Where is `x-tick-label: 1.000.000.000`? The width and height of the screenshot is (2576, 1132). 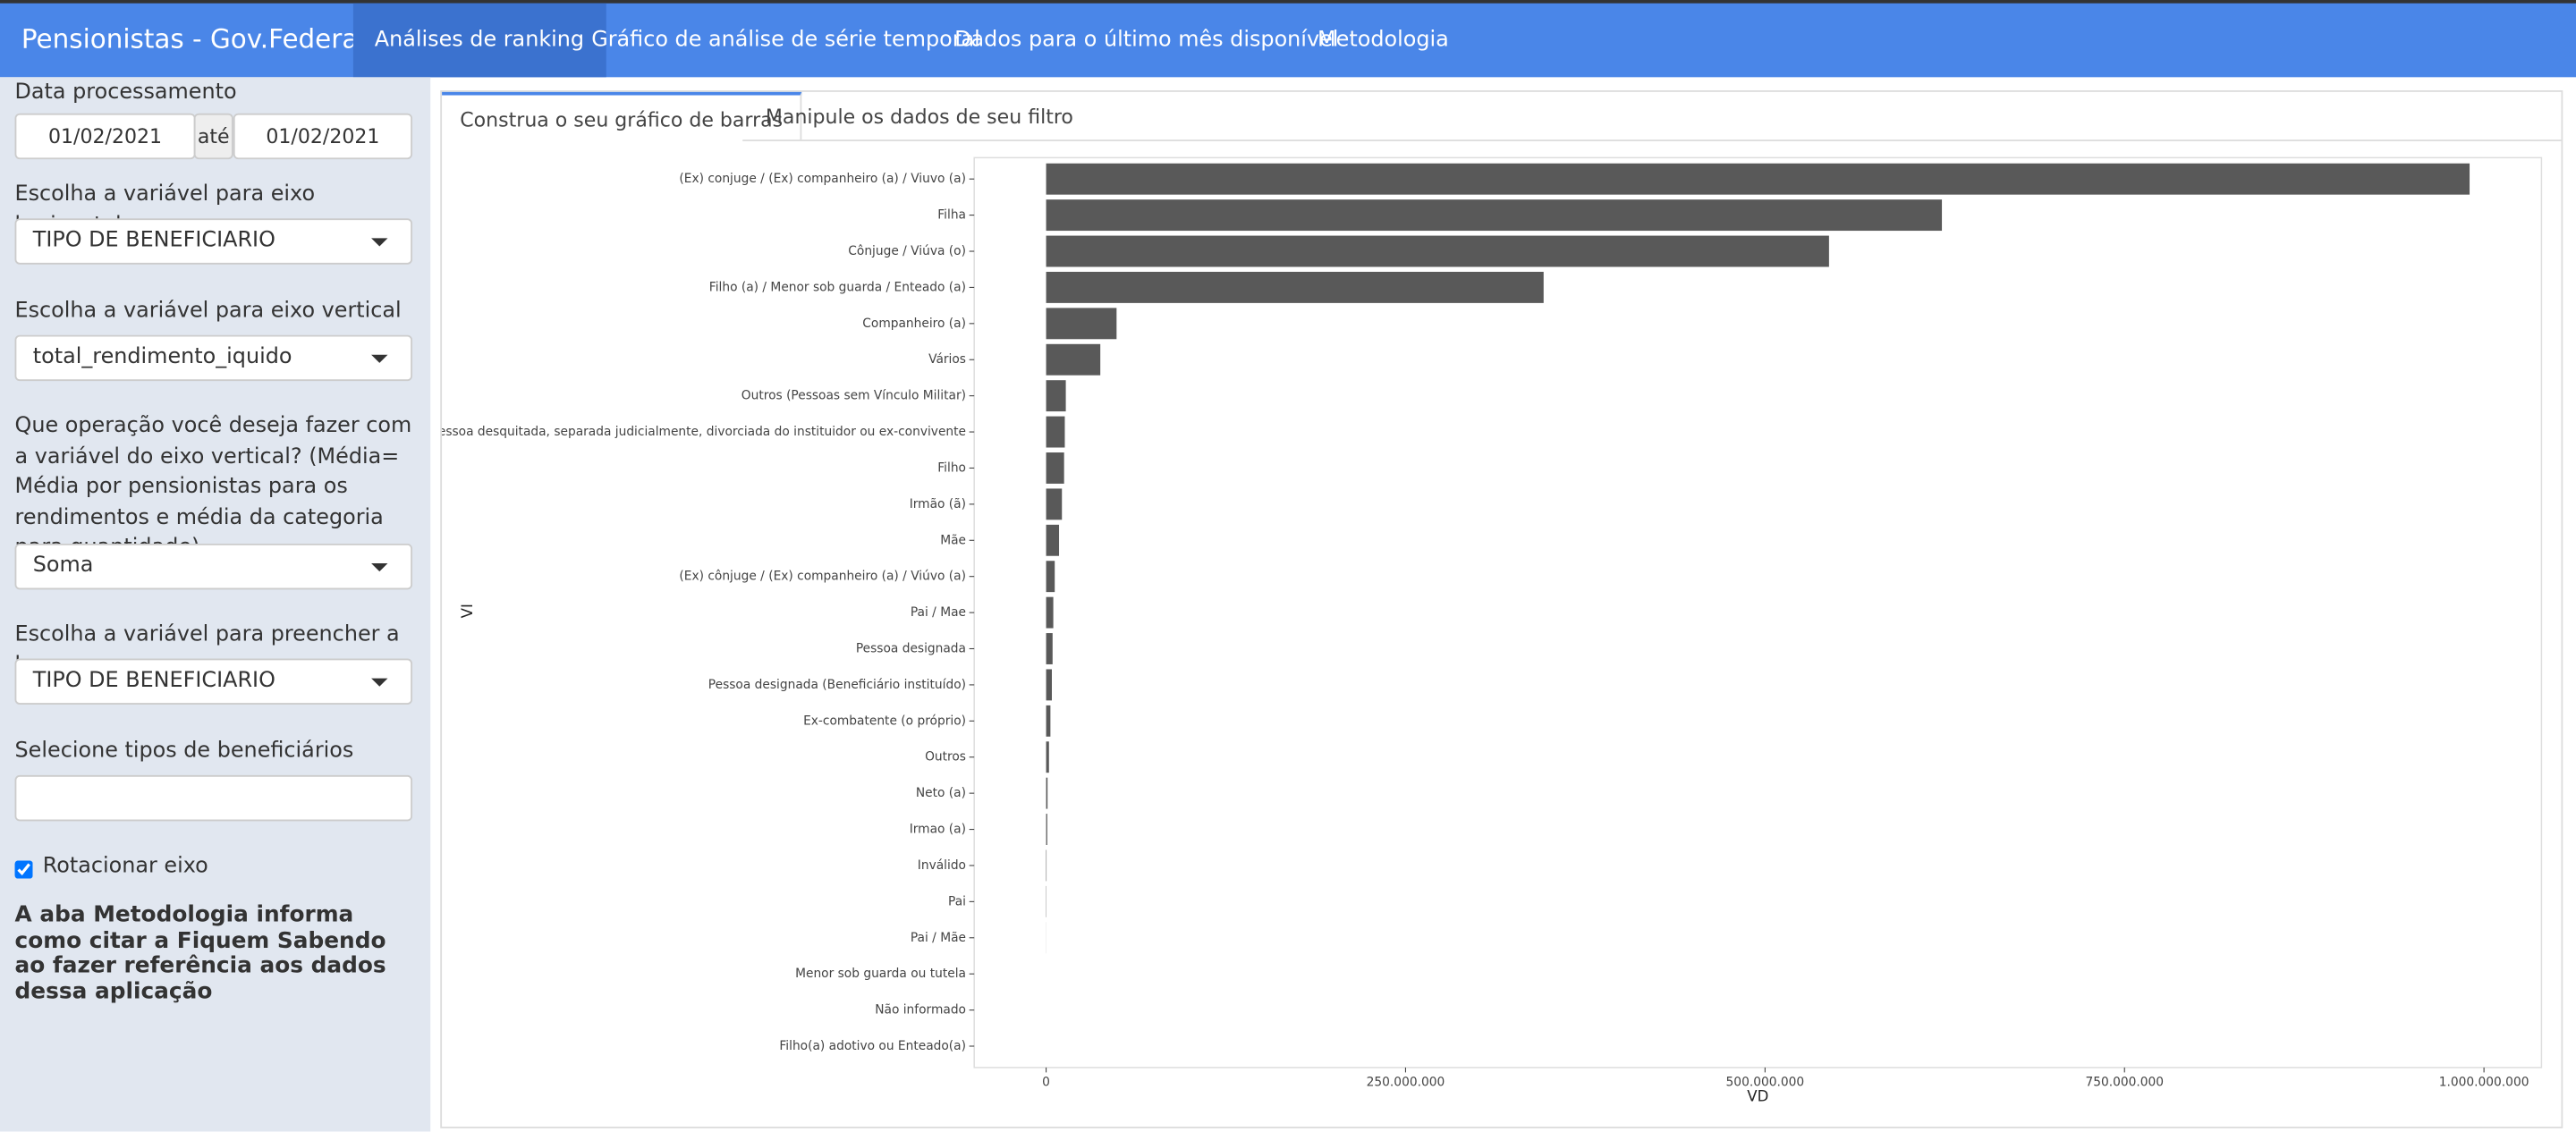 x-tick-label: 1.000.000.000 is located at coordinates (2484, 1082).